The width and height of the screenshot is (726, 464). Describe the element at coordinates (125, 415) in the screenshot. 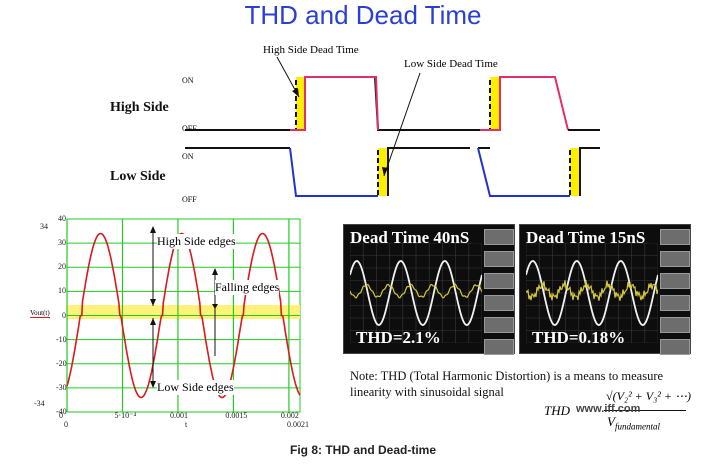

I see `x-tick-label: 5·10⁻⁴` at that location.